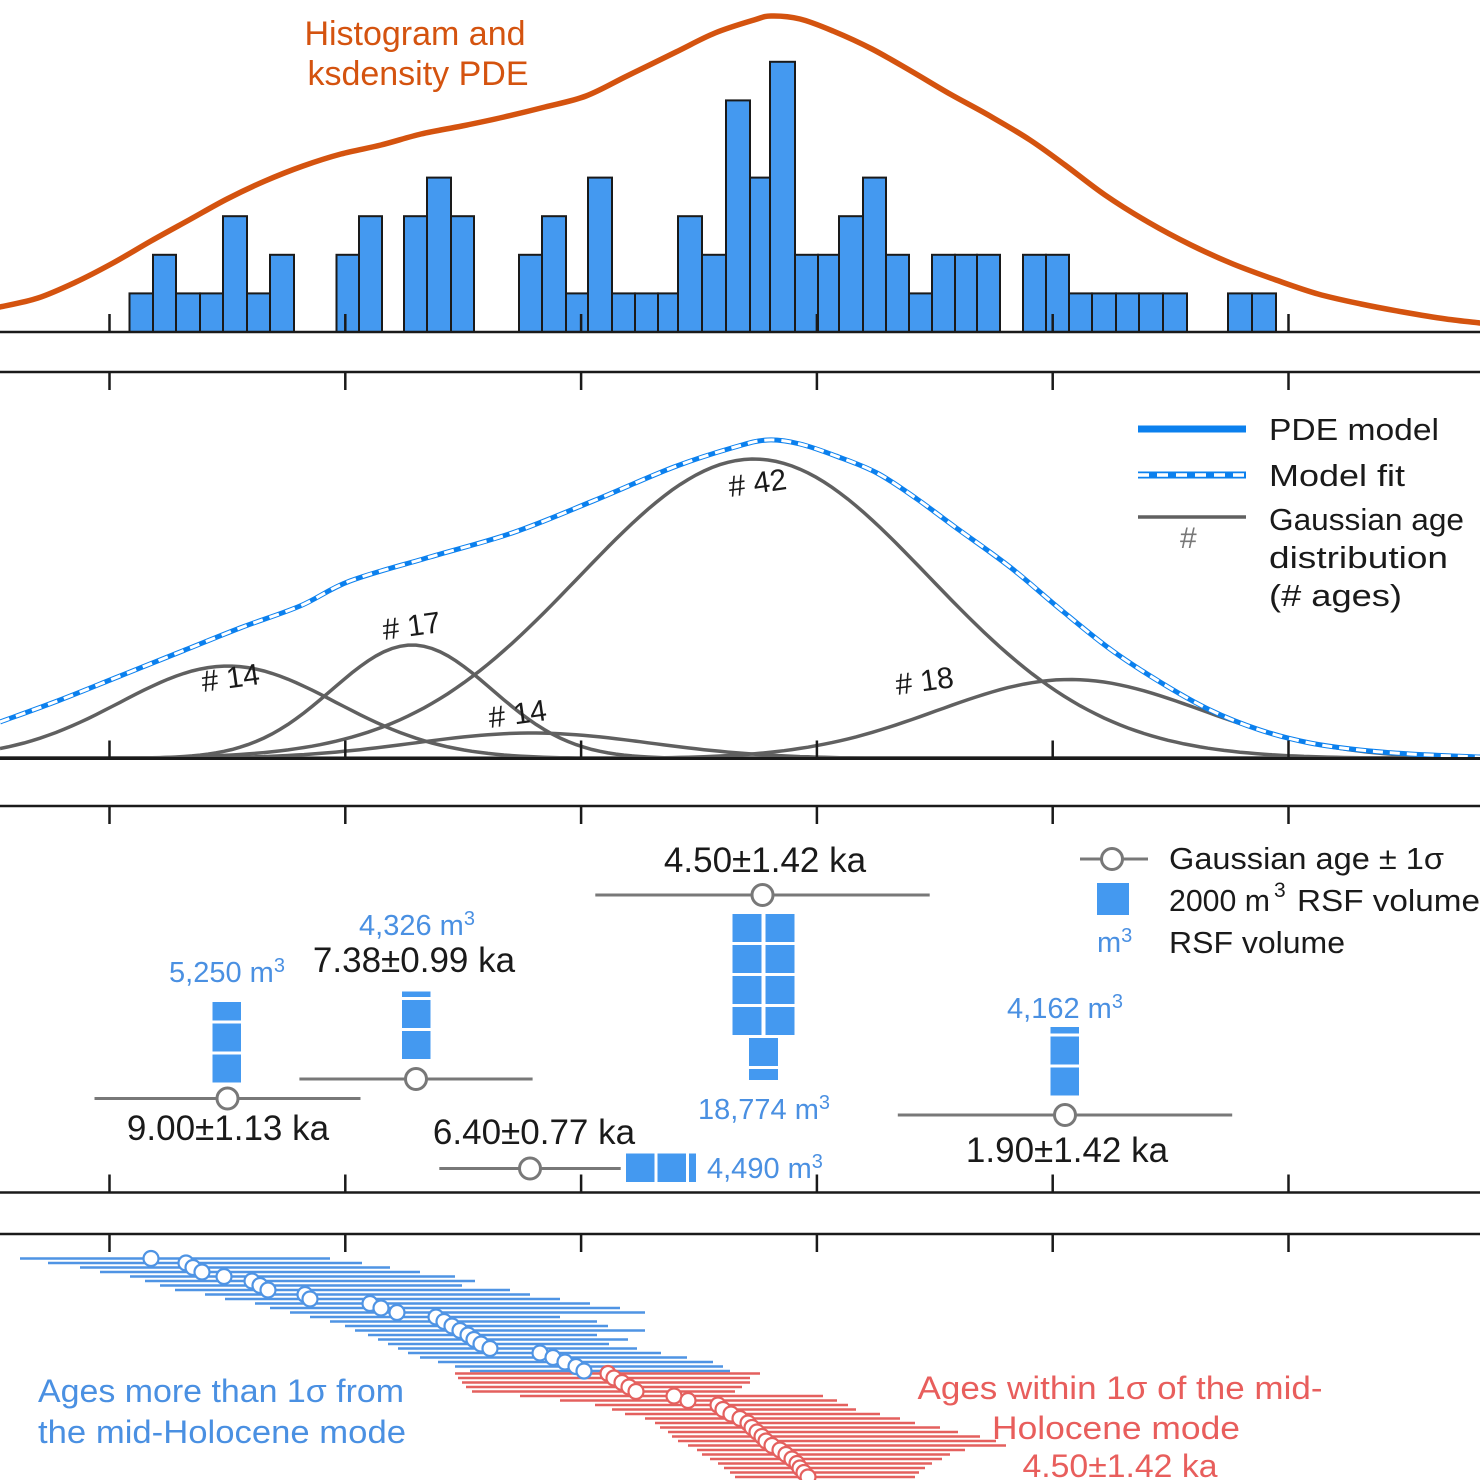 The height and width of the screenshot is (1480, 1480). Describe the element at coordinates (222, 1432) in the screenshot. I see `svg-text: the mid-Holocene mode` at that location.